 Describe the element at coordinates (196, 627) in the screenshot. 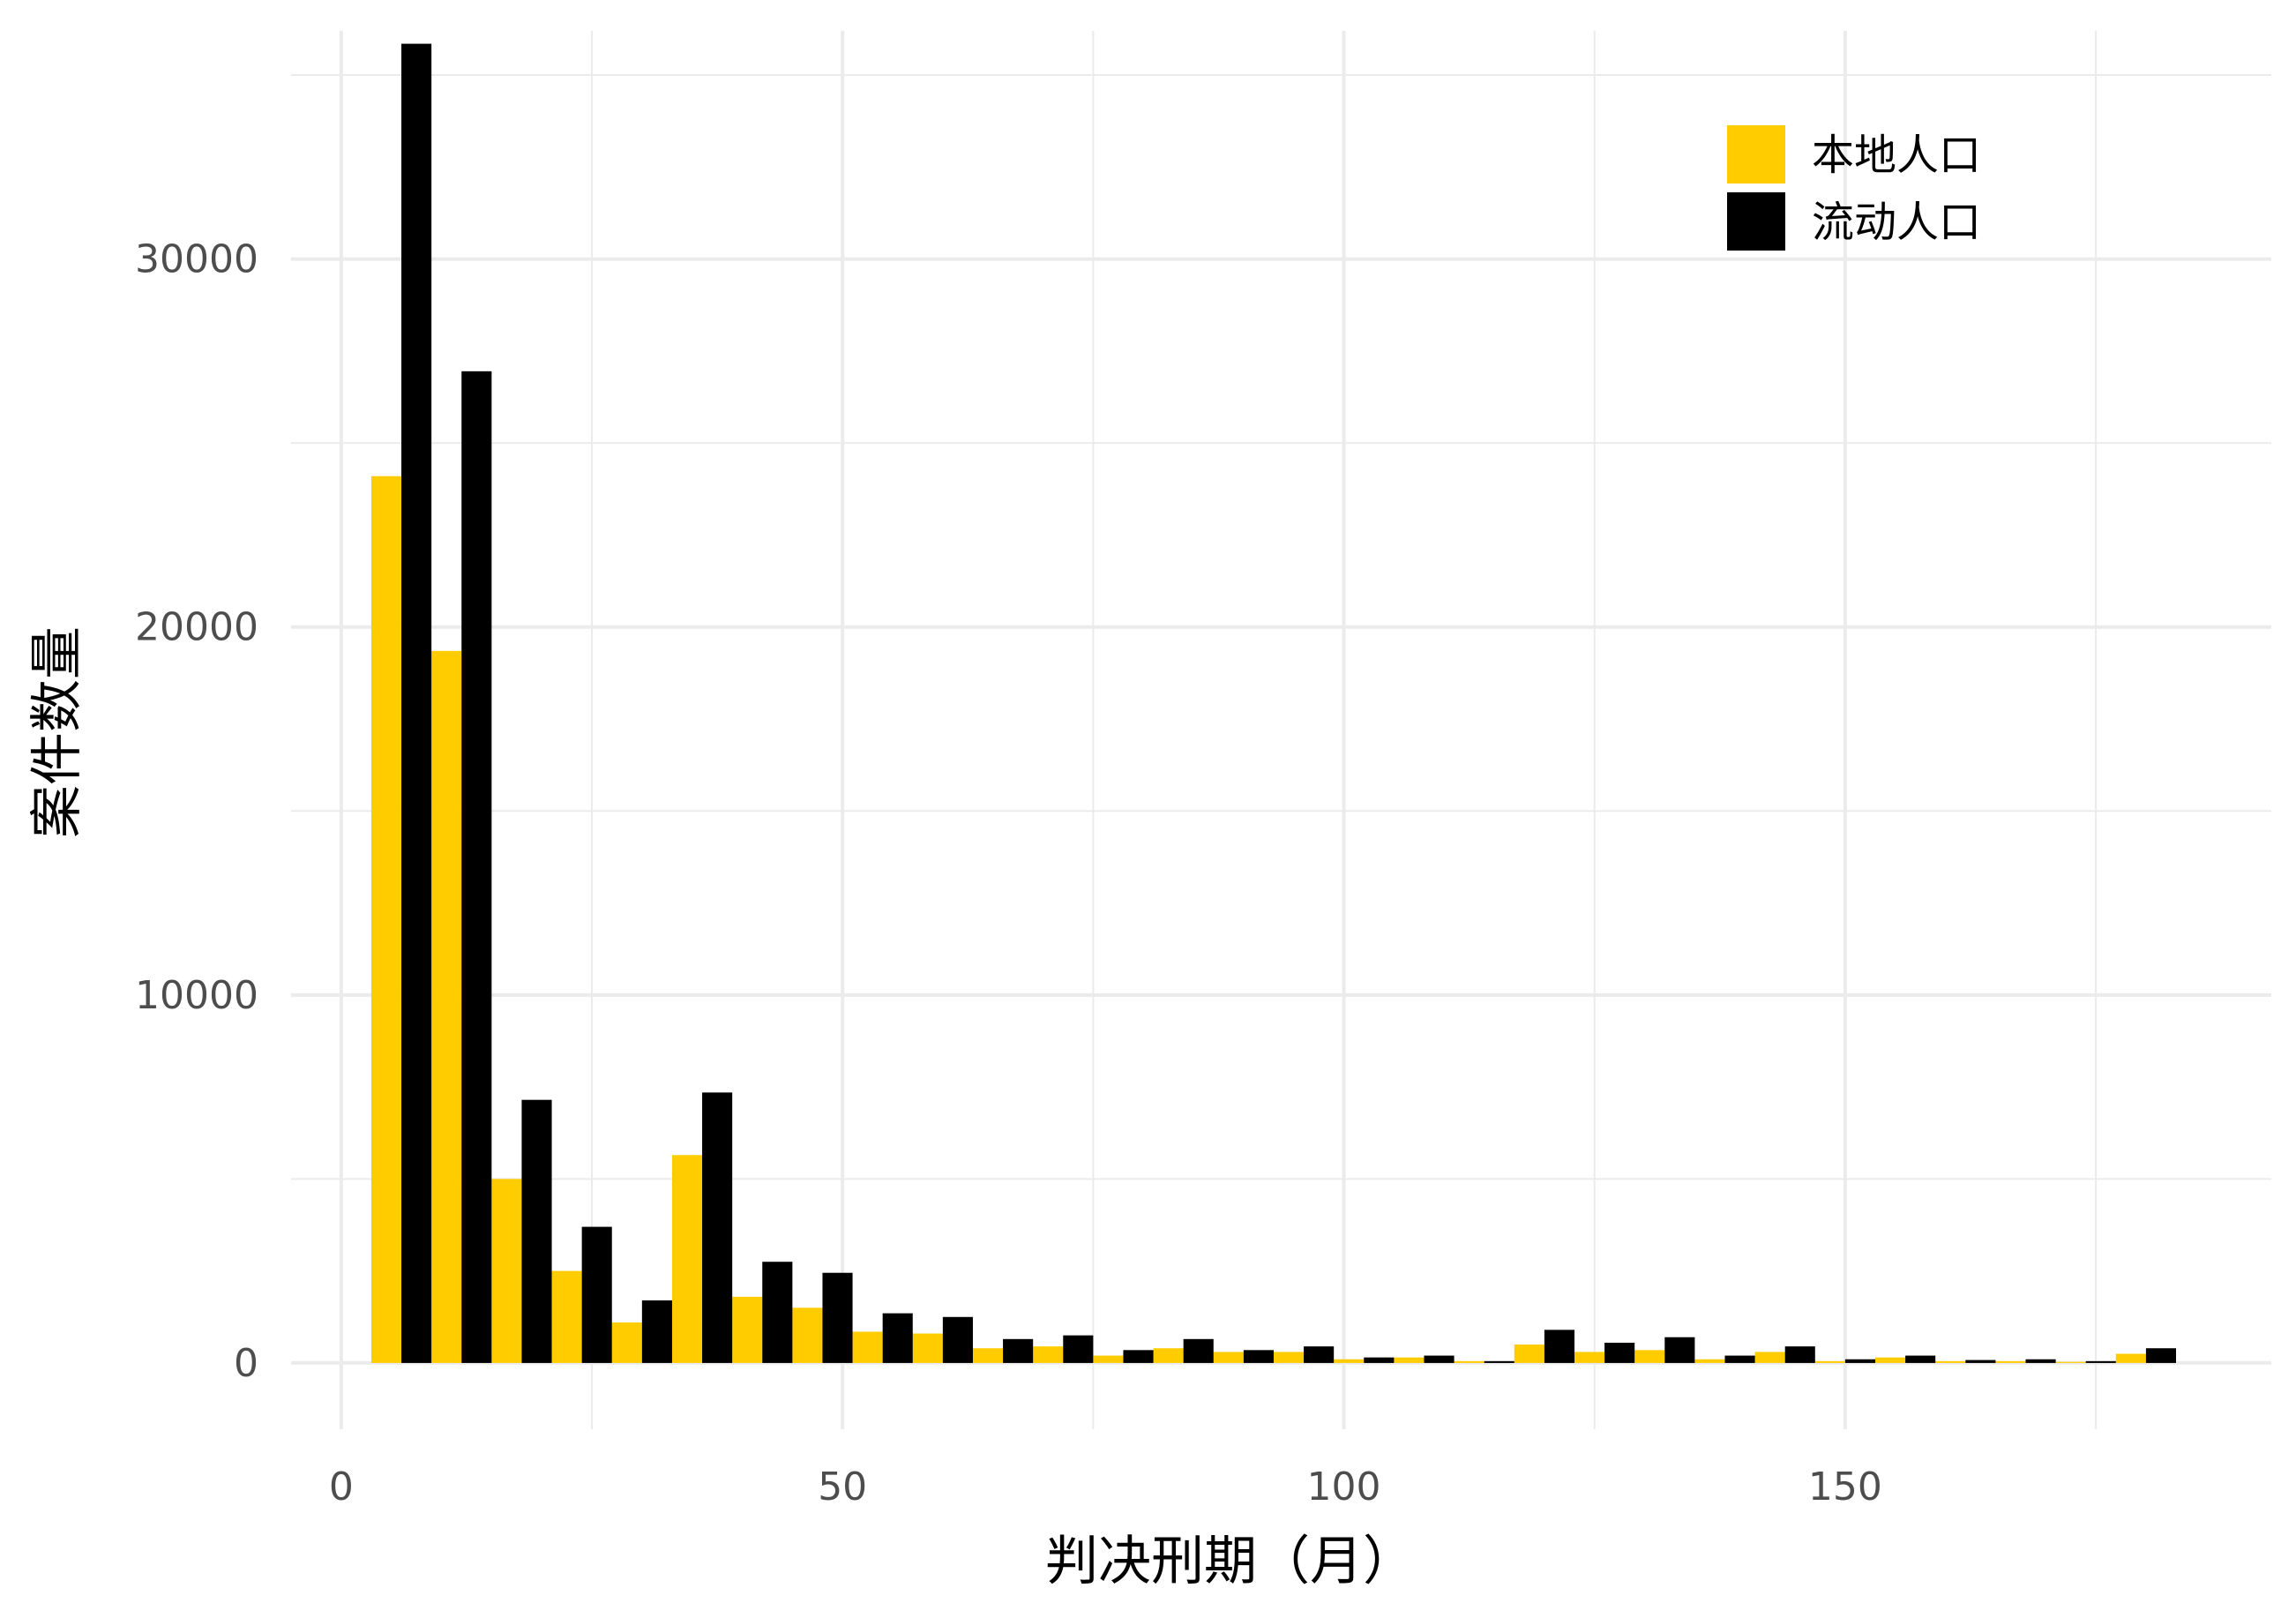

I see `y-tick-label: 20000` at that location.